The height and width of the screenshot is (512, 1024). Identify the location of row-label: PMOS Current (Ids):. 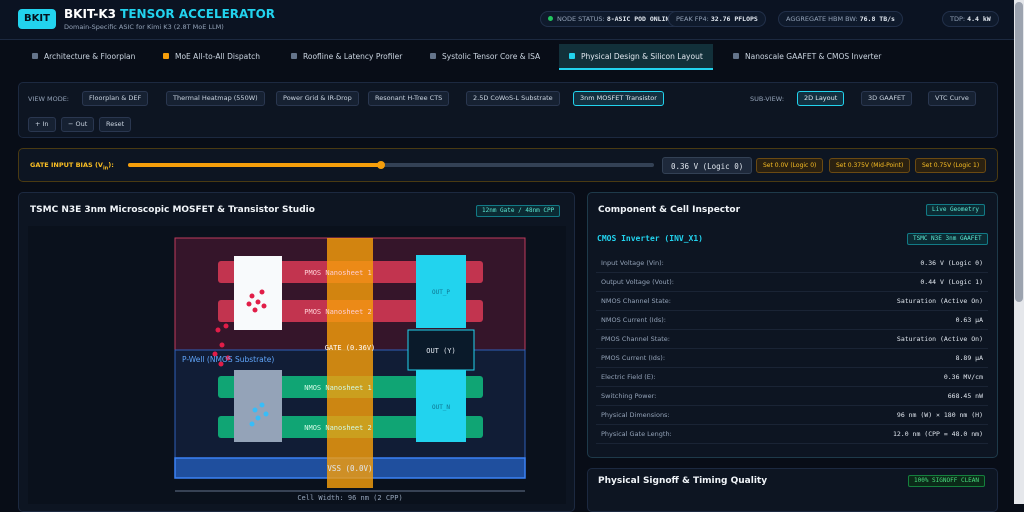
(633, 358).